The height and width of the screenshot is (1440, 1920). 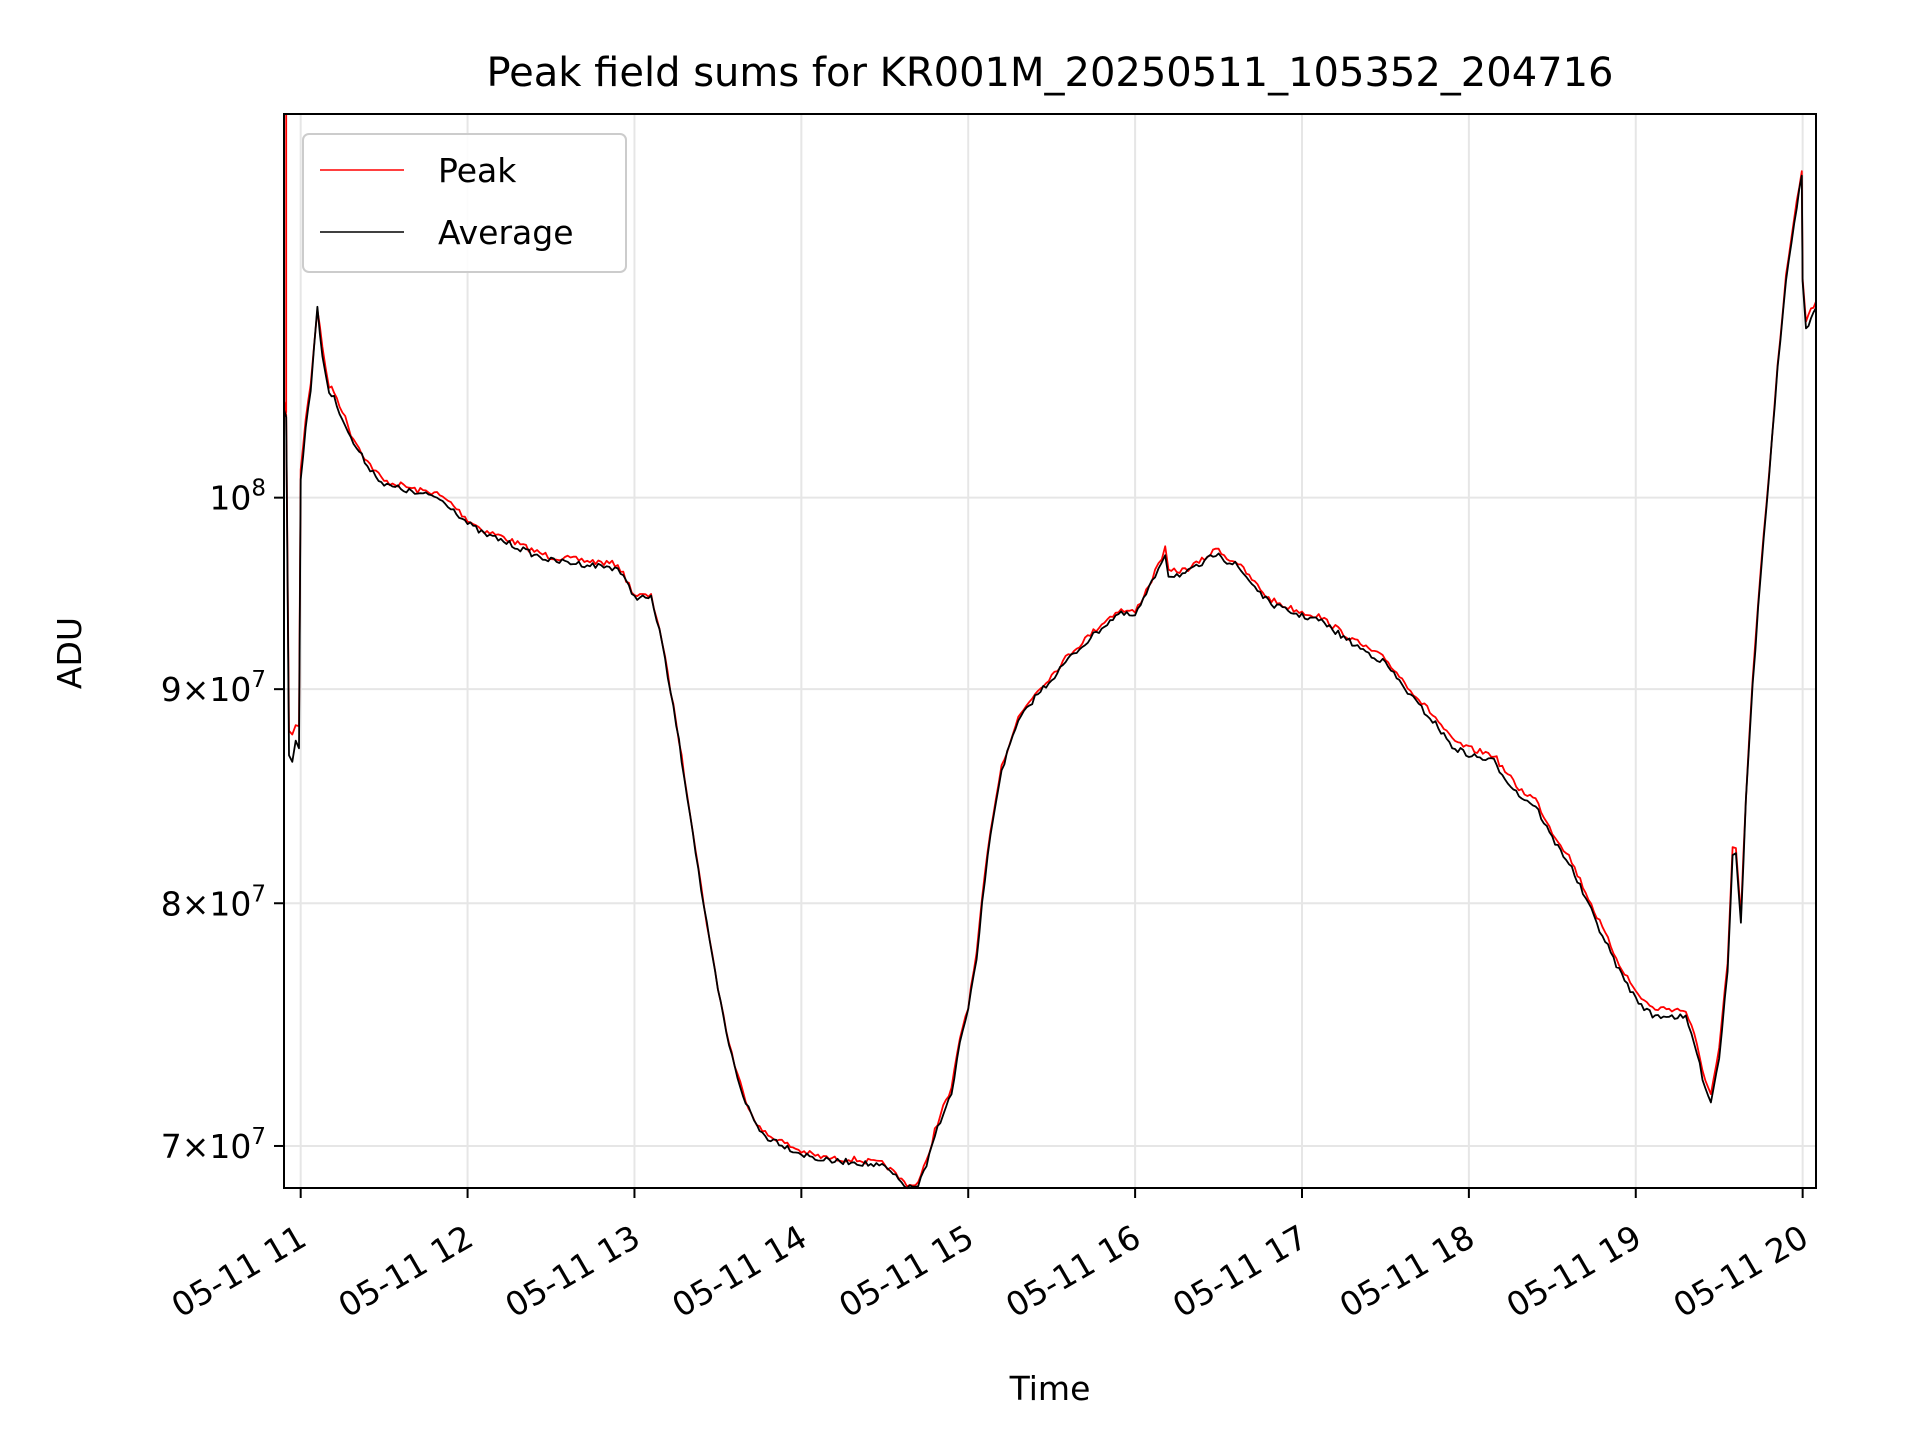 What do you see at coordinates (477, 170) in the screenshot?
I see `legend-peak-label: Peak` at bounding box center [477, 170].